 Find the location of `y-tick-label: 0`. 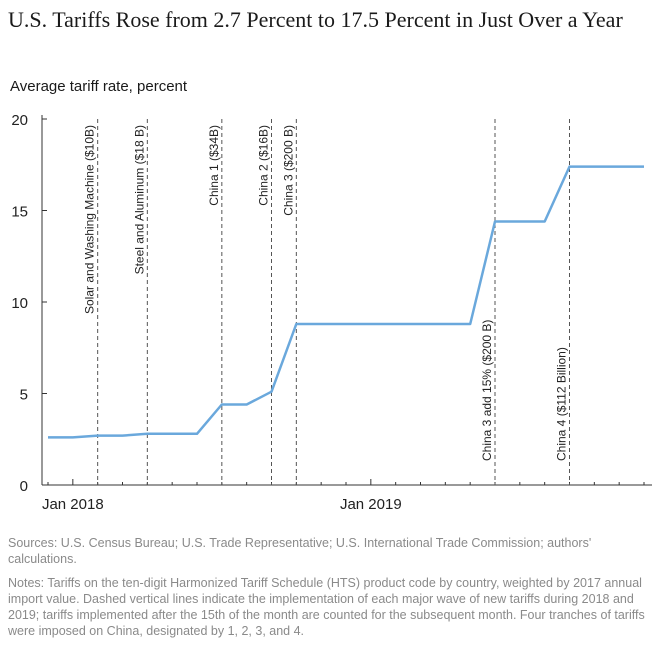

y-tick-label: 0 is located at coordinates (24, 486).